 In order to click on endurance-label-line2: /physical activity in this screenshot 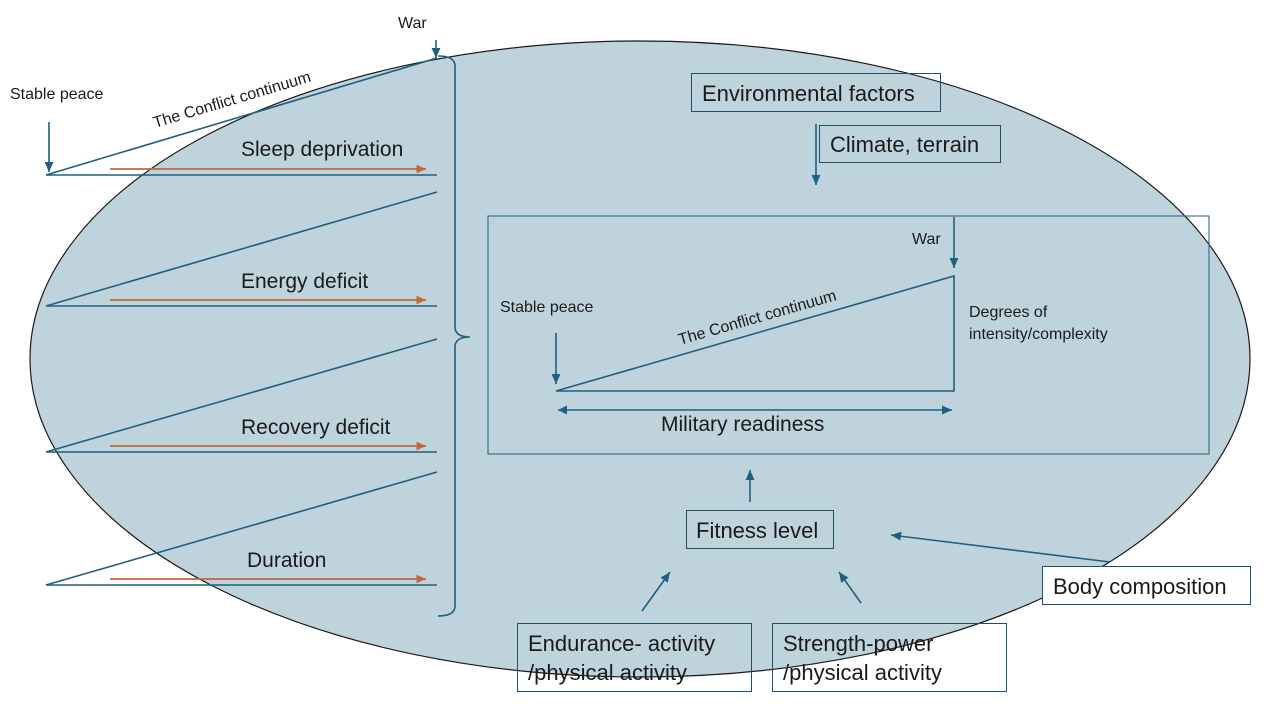, I will do `click(607, 672)`.